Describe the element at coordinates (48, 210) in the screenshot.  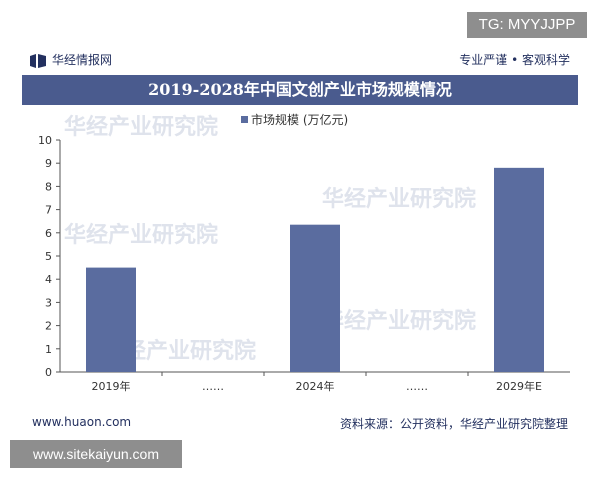
I see `y-tick-label: 7` at that location.